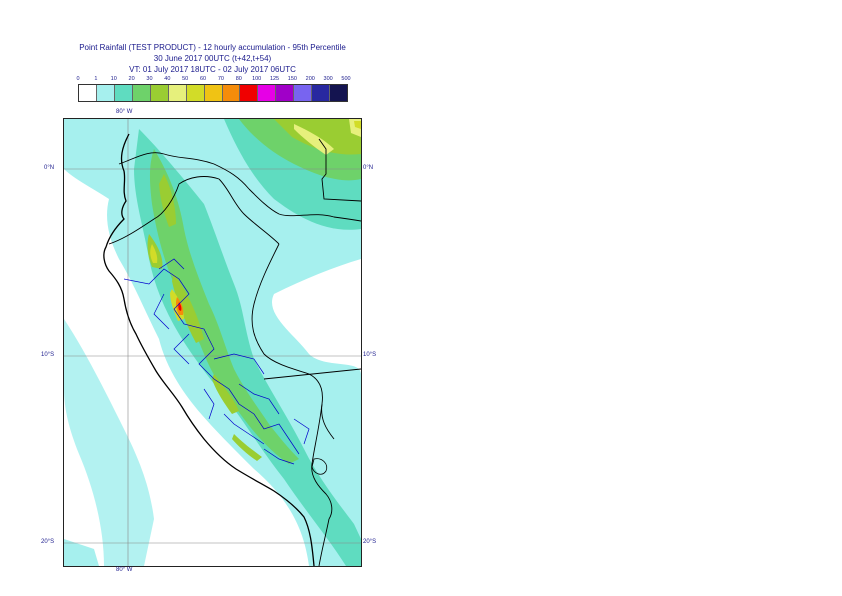 This screenshot has width=842, height=596. I want to click on legend-color-bar, so click(213, 93).